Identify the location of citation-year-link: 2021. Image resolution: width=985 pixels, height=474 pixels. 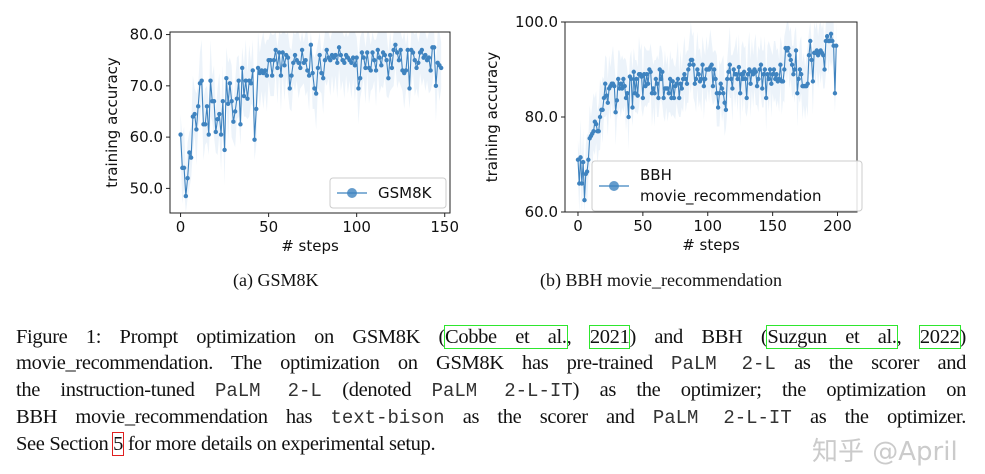
(609, 337).